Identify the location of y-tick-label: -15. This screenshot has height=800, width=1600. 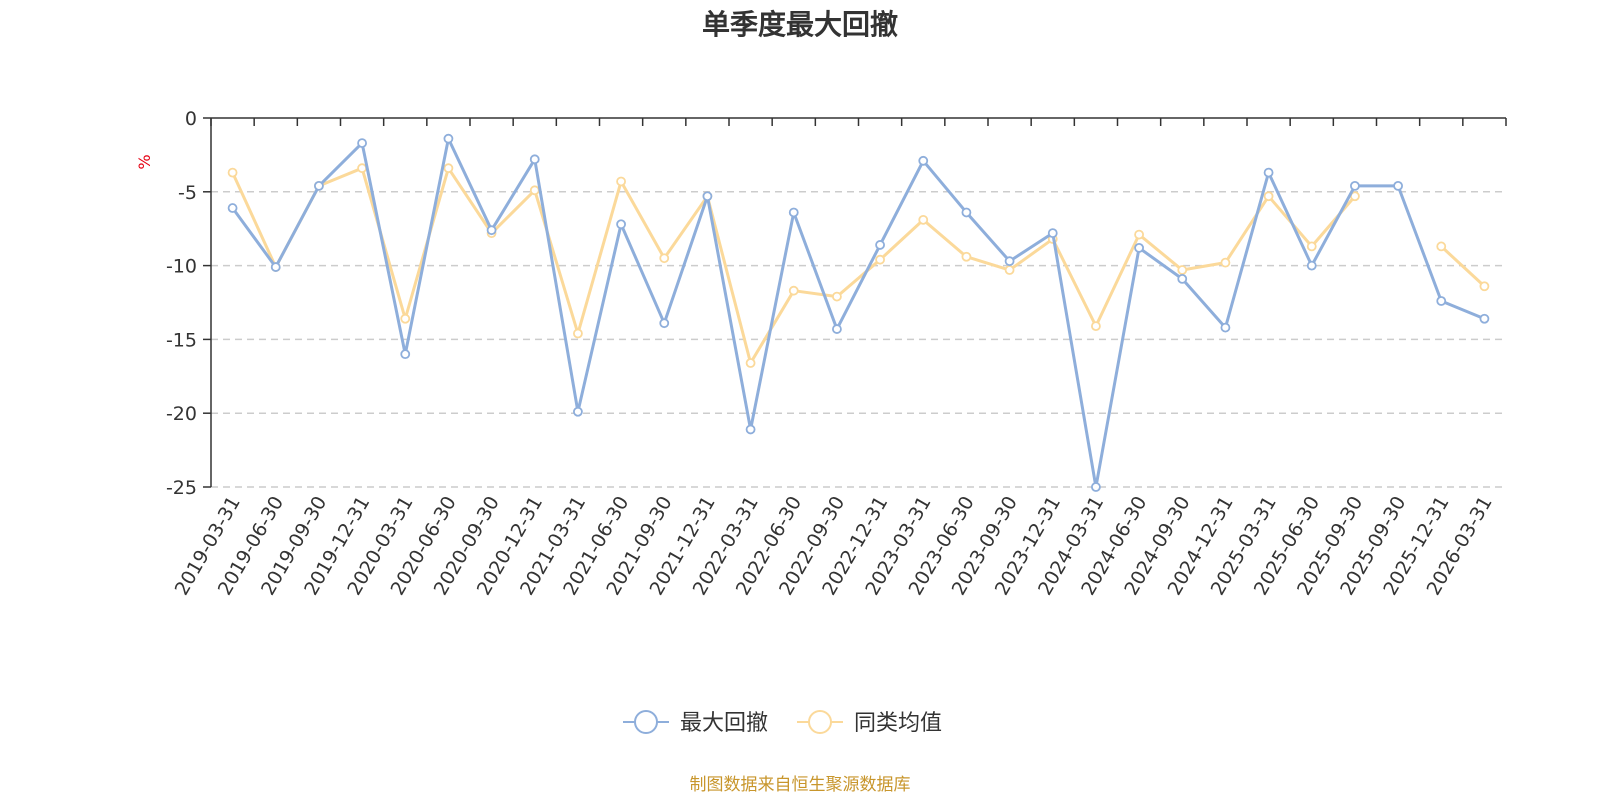
(181, 340).